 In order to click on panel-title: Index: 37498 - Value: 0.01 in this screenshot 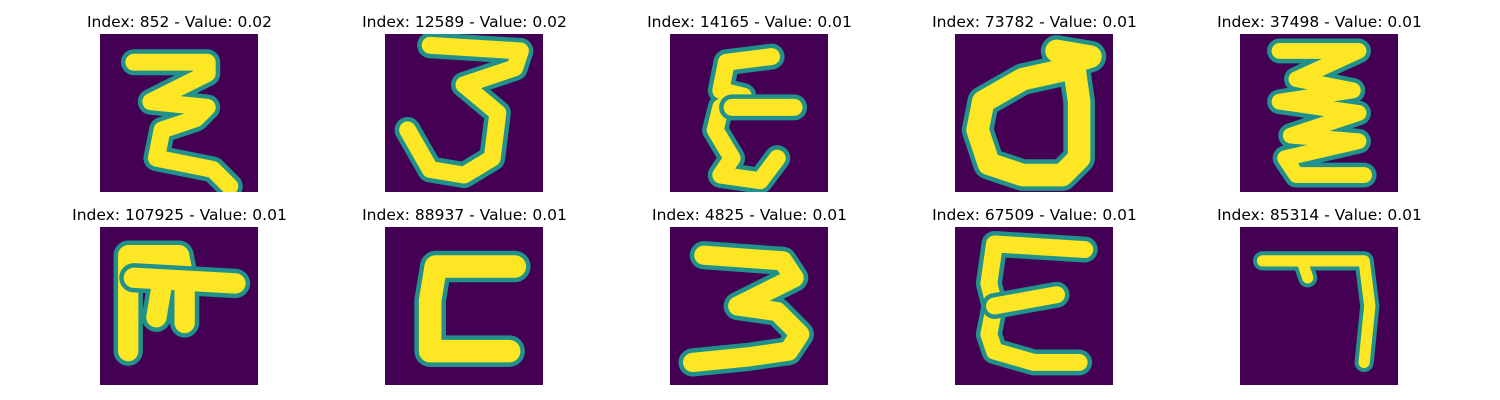, I will do `click(1319, 22)`.